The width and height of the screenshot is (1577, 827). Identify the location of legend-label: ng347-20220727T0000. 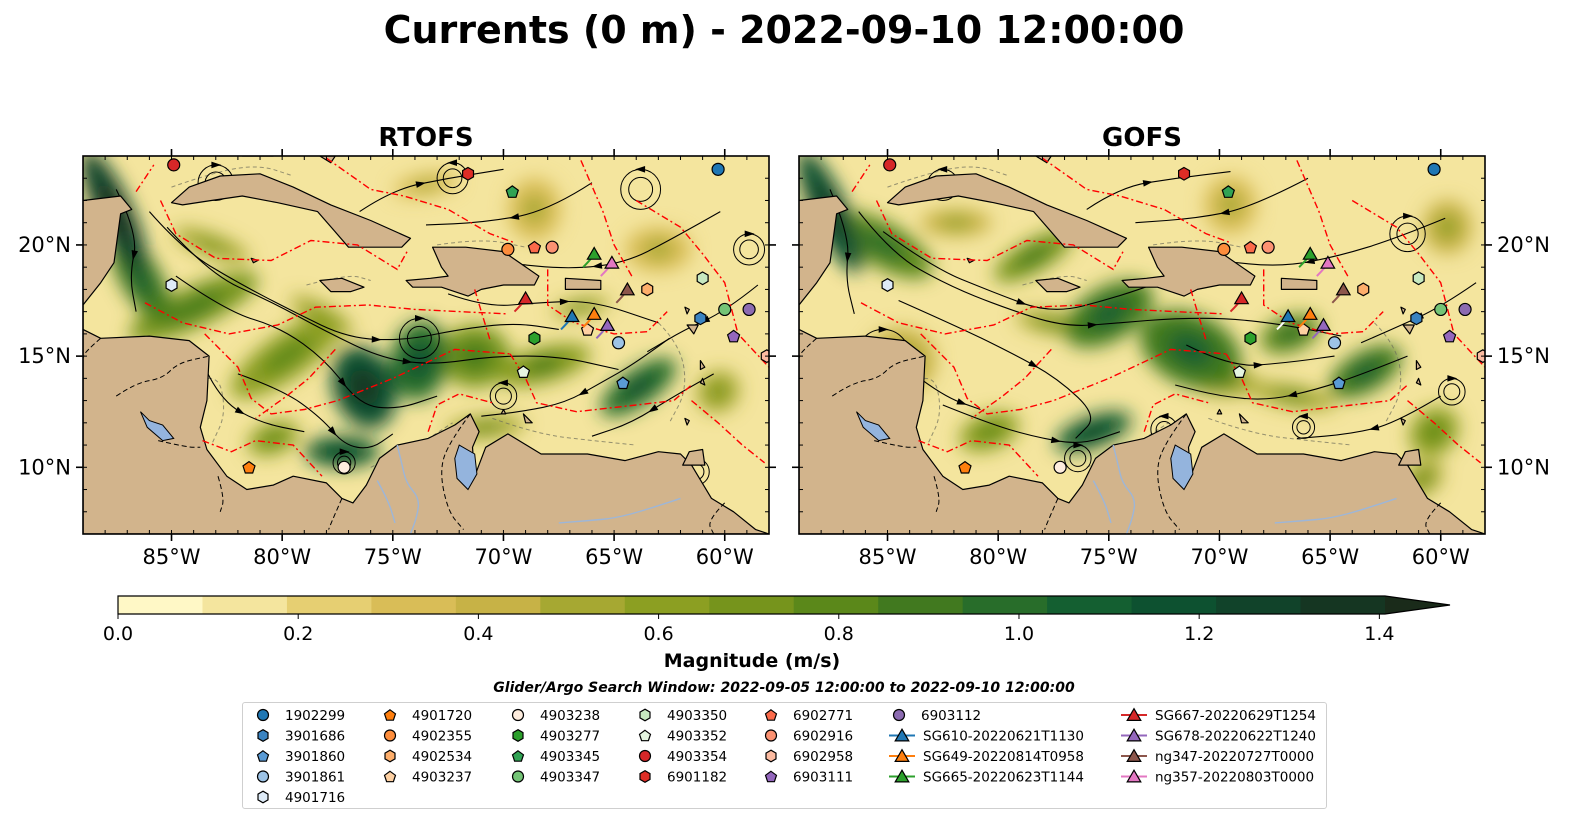
(1234, 757).